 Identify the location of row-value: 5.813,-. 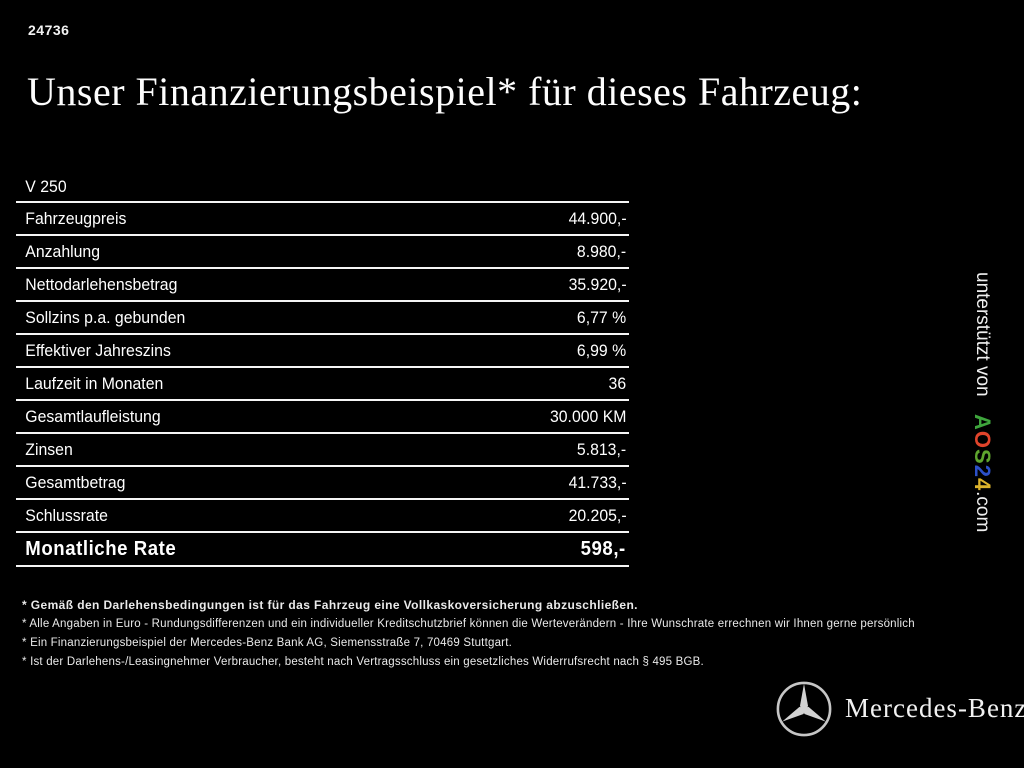
(601, 449).